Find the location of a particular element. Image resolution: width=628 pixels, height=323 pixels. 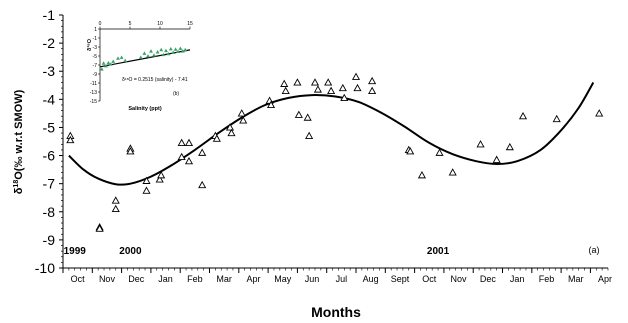

y-tick-label: -2 is located at coordinates (49, 43).